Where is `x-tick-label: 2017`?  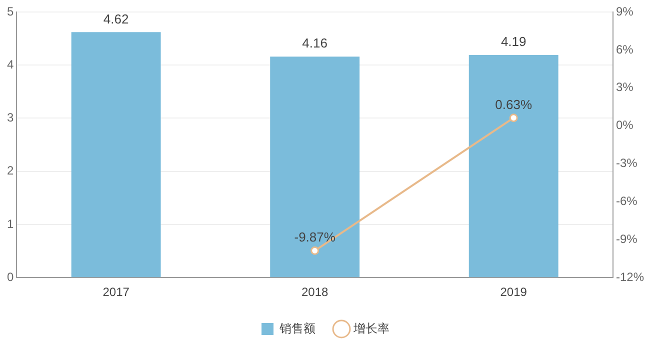
x-tick-label: 2017 is located at coordinates (116, 292).